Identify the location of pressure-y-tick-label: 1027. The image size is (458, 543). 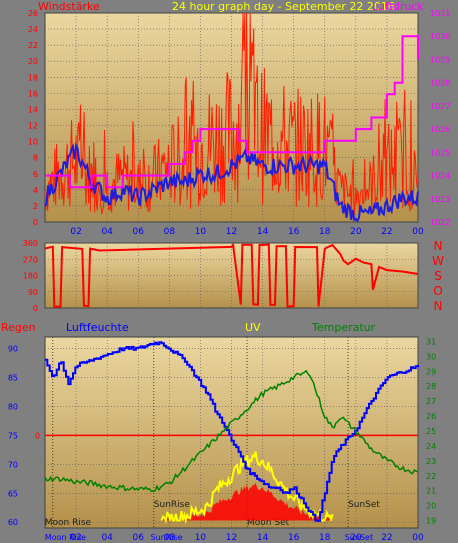
(440, 106).